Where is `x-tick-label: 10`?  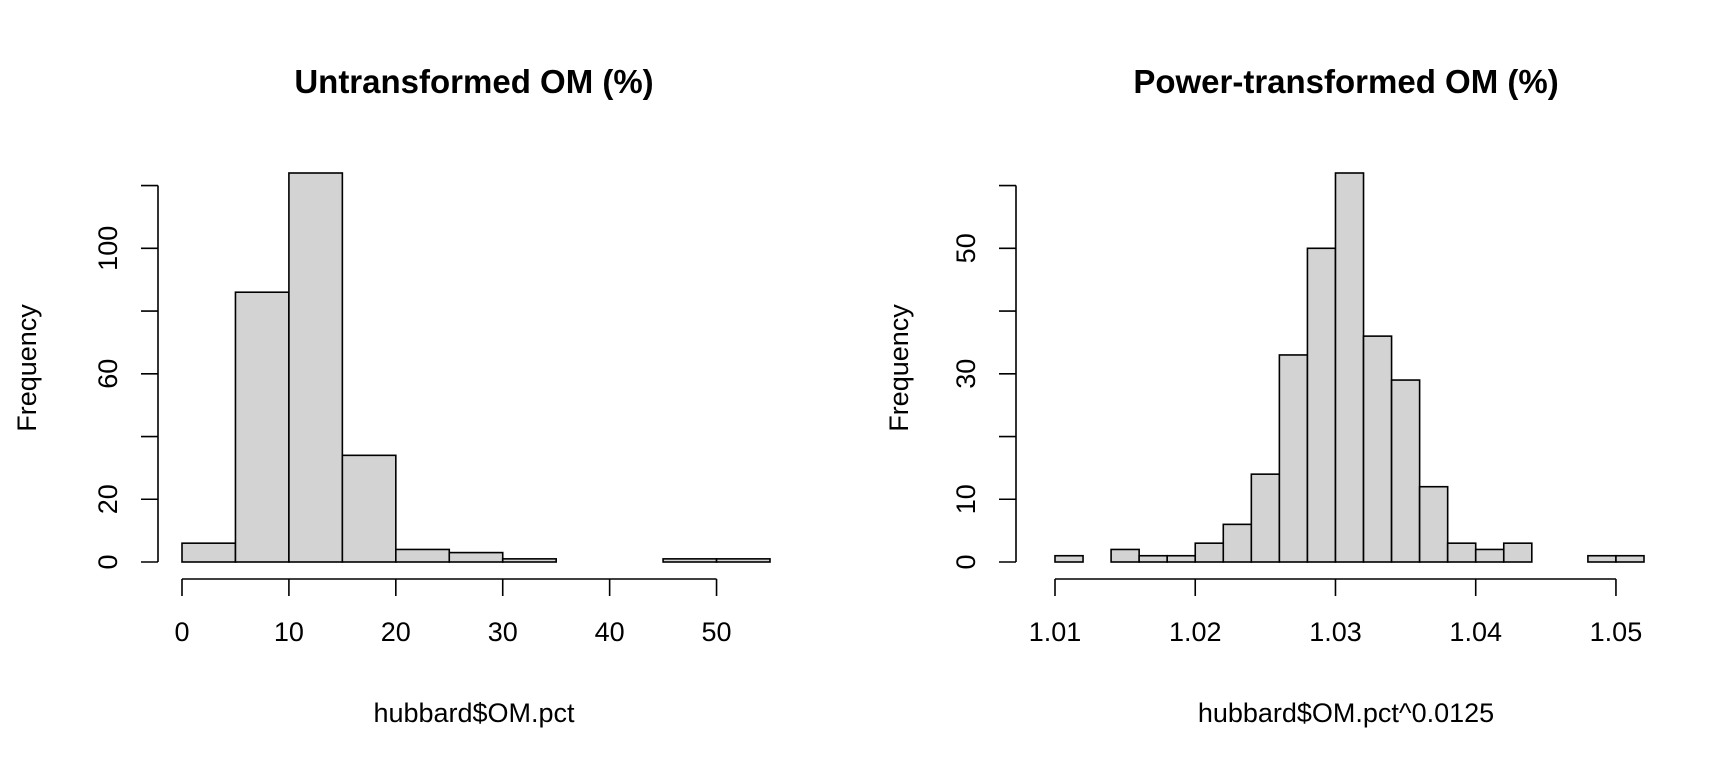 x-tick-label: 10 is located at coordinates (289, 632).